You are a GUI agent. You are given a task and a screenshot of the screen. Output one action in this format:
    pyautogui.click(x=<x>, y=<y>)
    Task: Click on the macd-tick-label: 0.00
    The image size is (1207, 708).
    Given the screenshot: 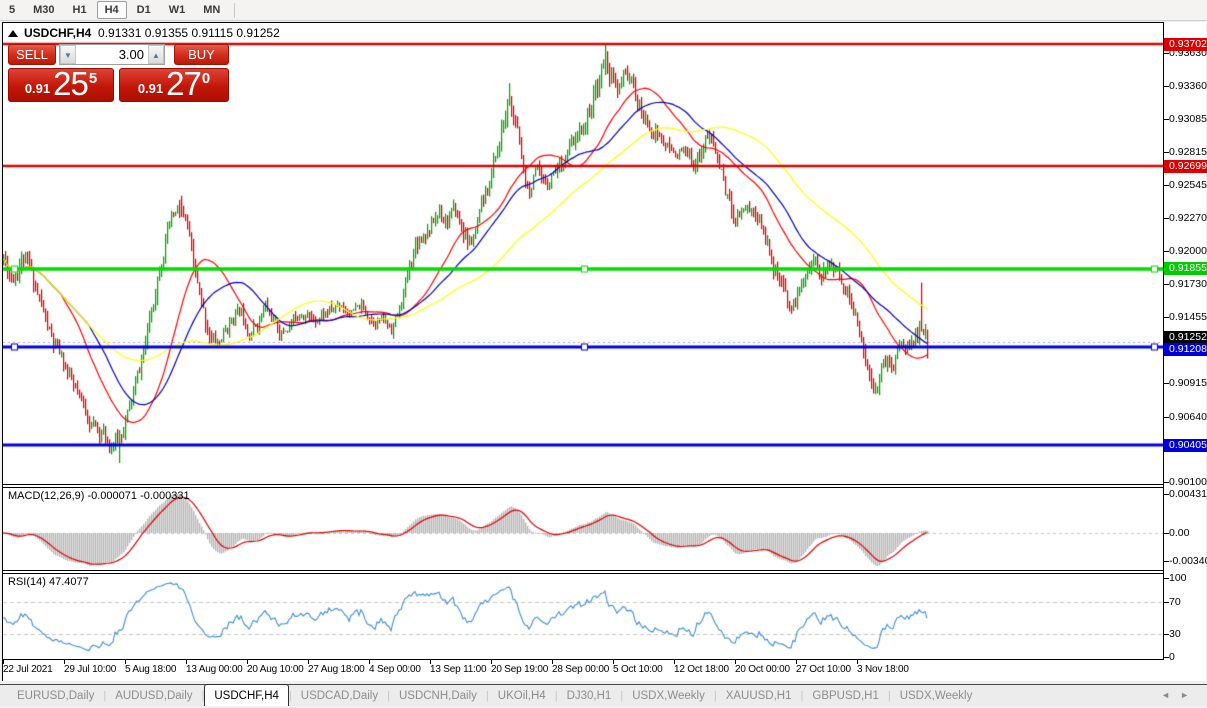 What is the action you would take?
    pyautogui.click(x=1179, y=533)
    